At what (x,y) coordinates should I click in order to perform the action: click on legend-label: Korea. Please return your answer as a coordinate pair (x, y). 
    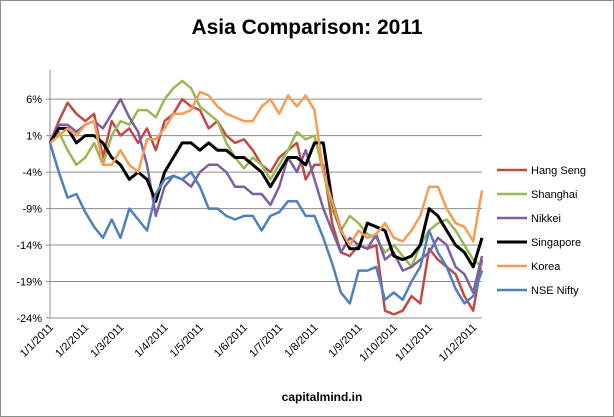
    Looking at the image, I should click on (546, 267).